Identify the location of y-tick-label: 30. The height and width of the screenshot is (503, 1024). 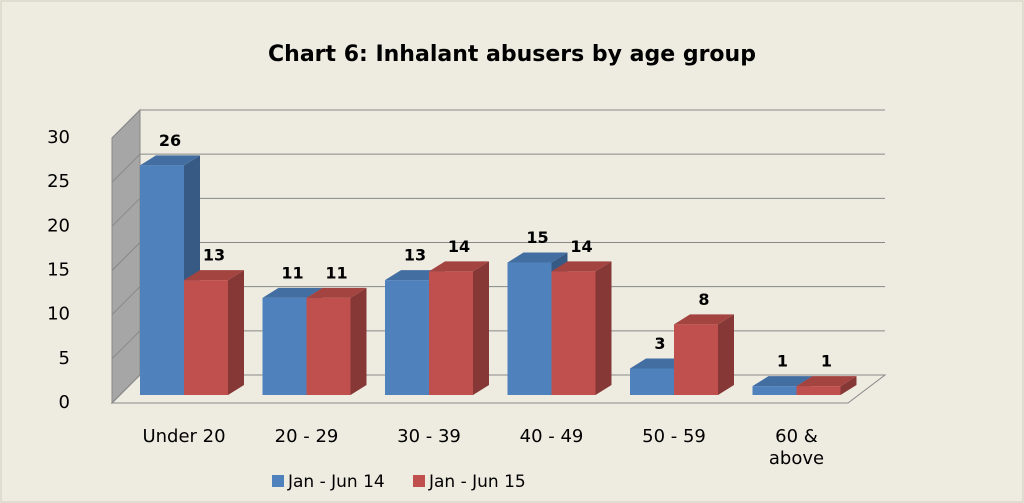
(58, 137).